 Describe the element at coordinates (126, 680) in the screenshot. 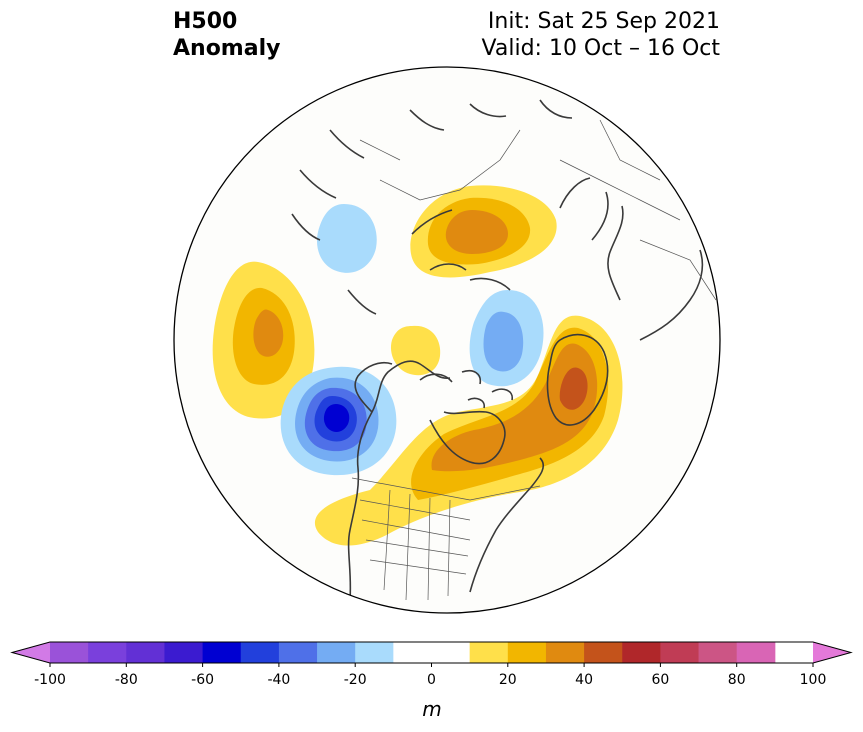

I see `colorbar-tick-label: -80` at that location.